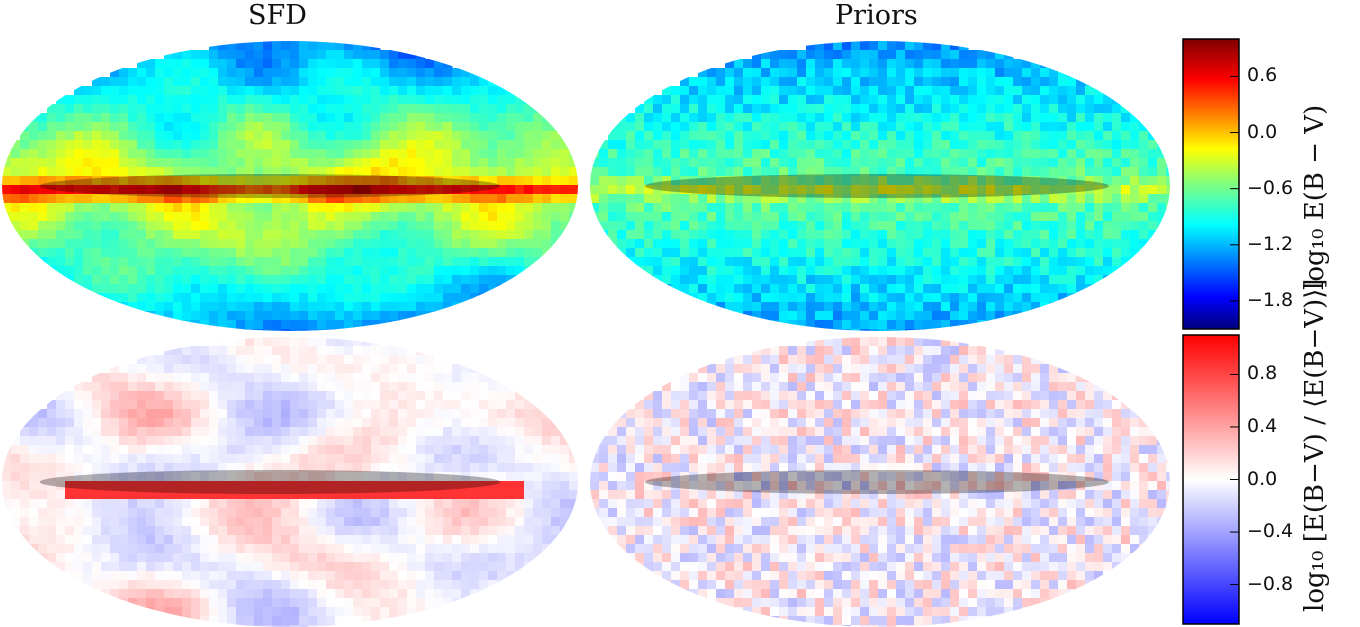  I want to click on plane-mask-prior-bot, so click(877, 482).